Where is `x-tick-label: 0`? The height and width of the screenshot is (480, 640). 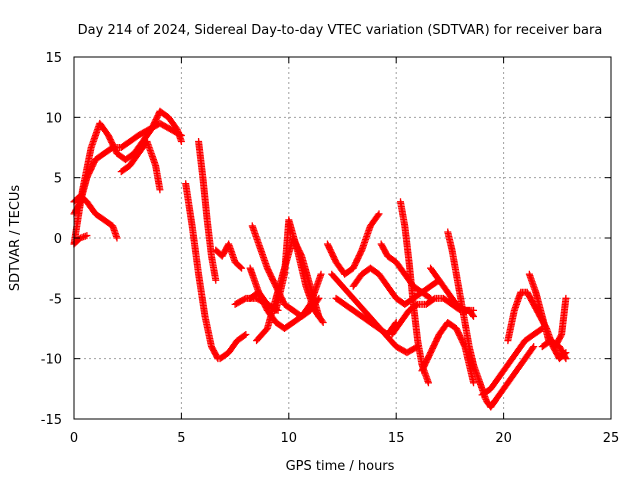 x-tick-label: 0 is located at coordinates (74, 438).